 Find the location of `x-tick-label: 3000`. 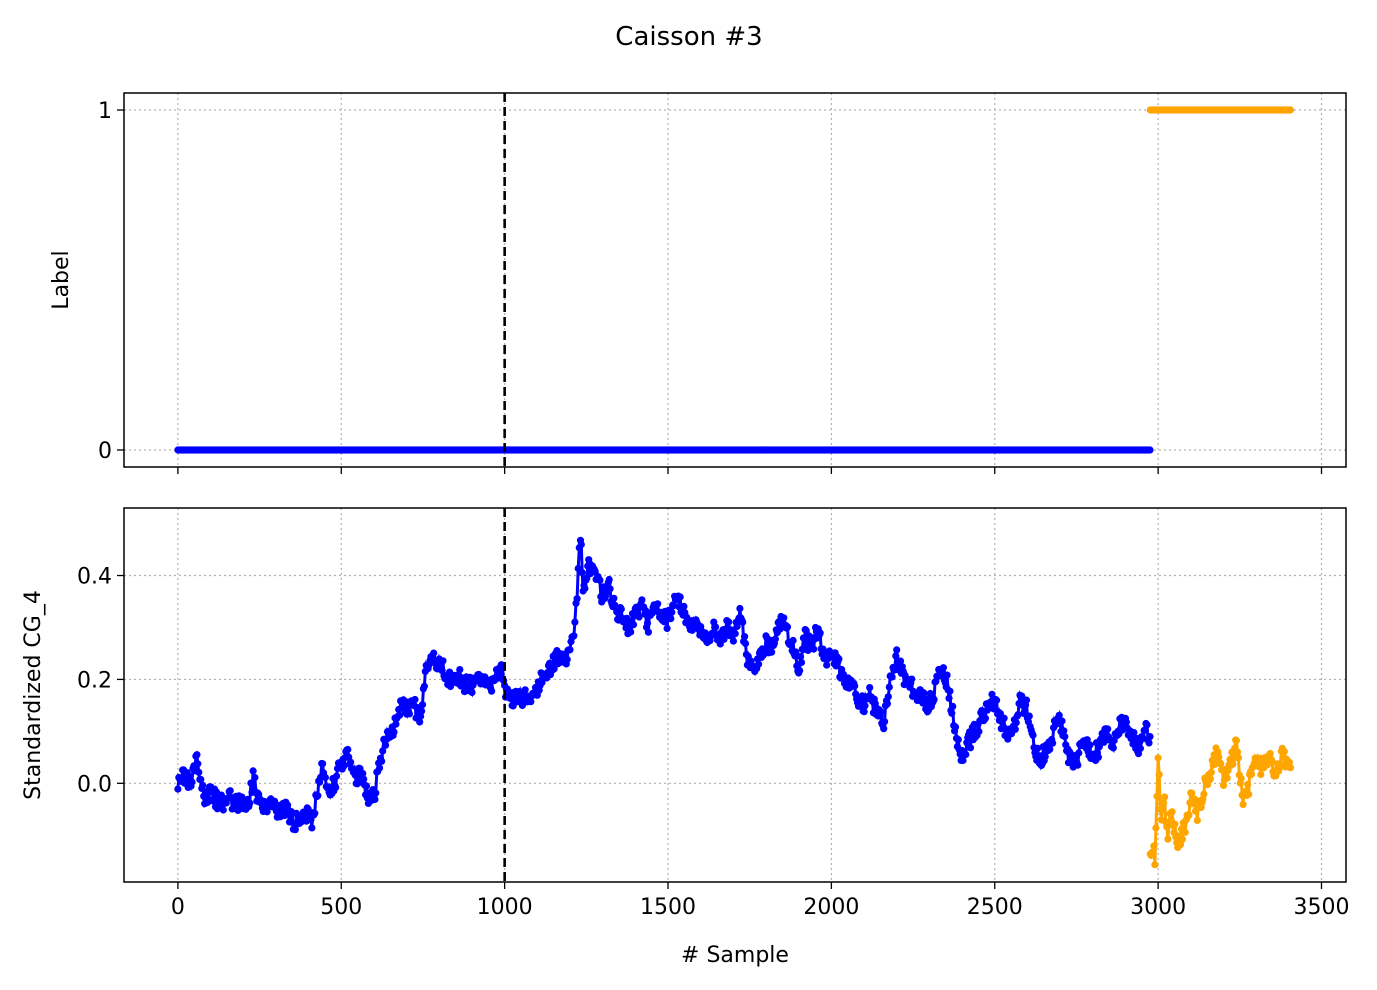

x-tick-label: 3000 is located at coordinates (1158, 907).